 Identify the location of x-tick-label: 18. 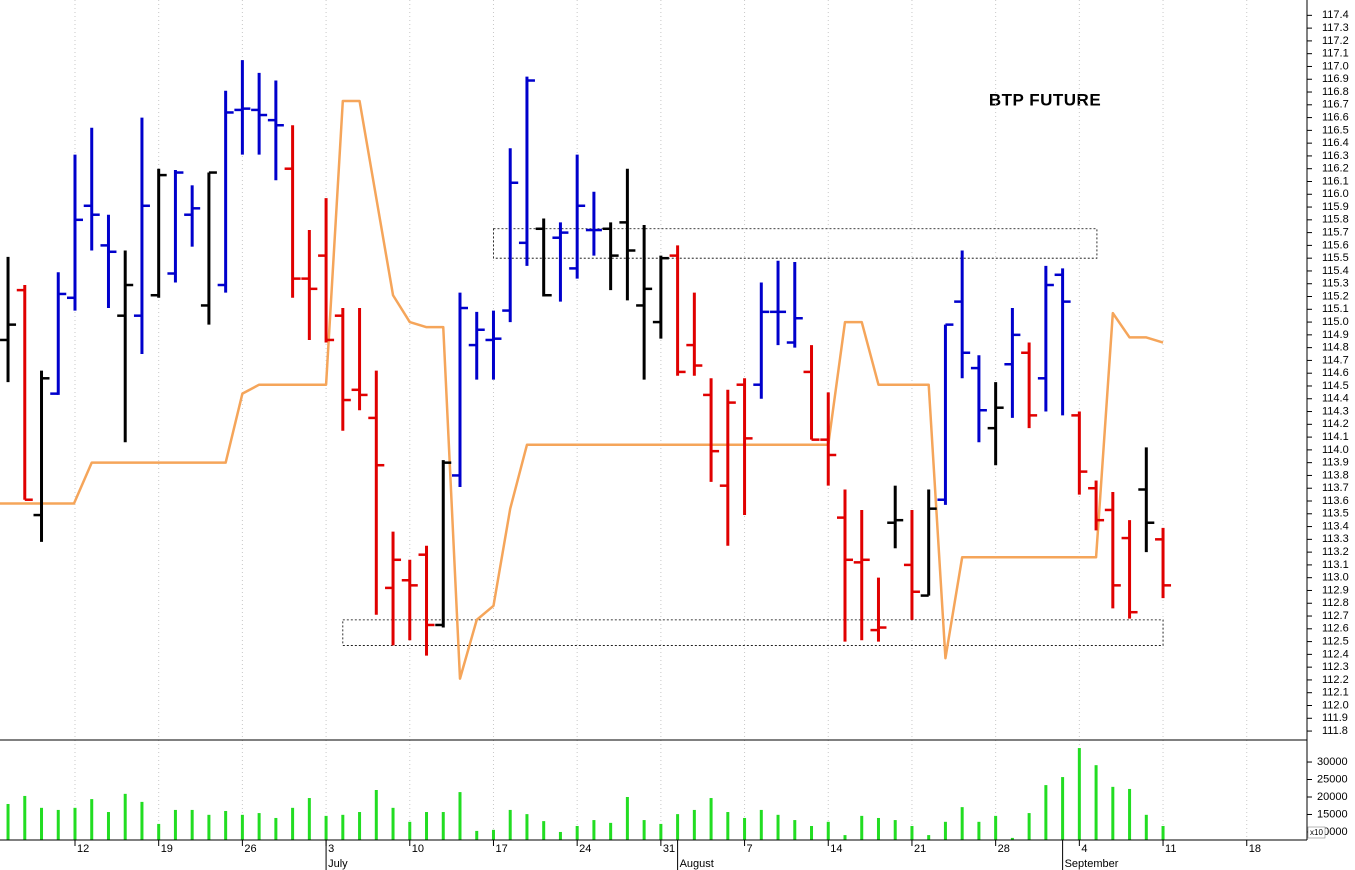
(1255, 849).